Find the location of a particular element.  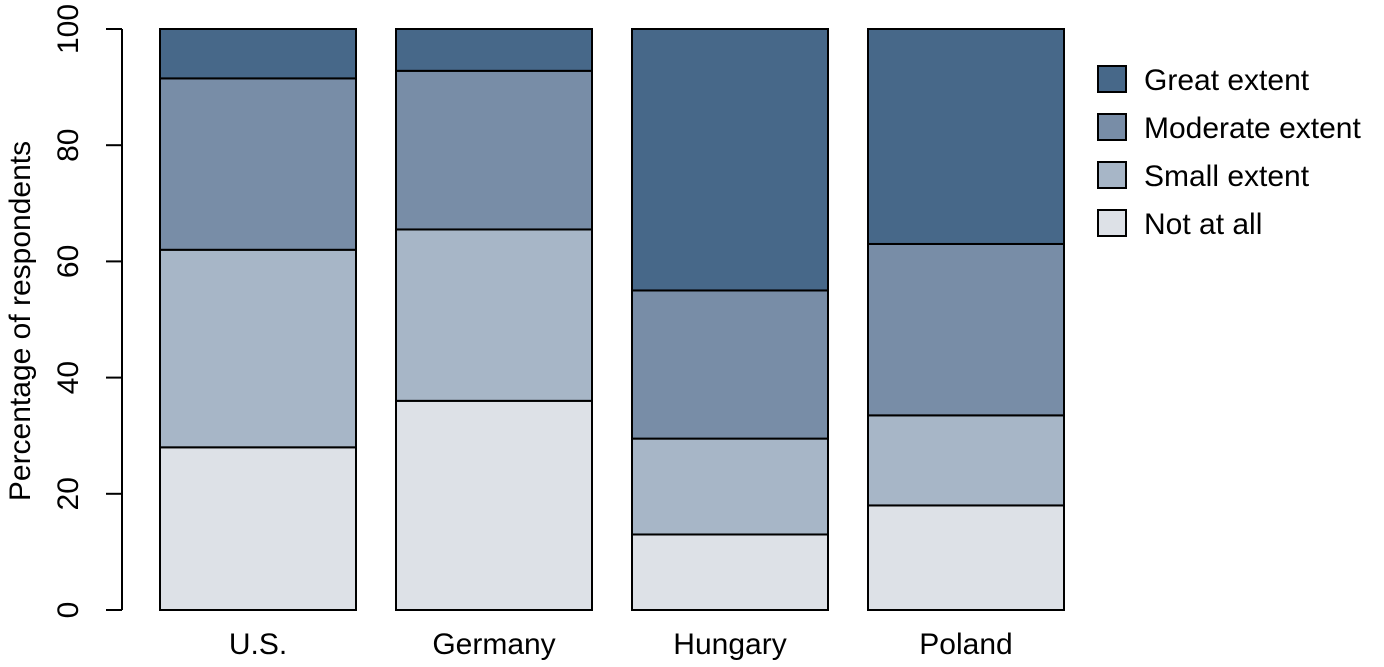

x-tick-label-u-s: U.S. is located at coordinates (258, 644).